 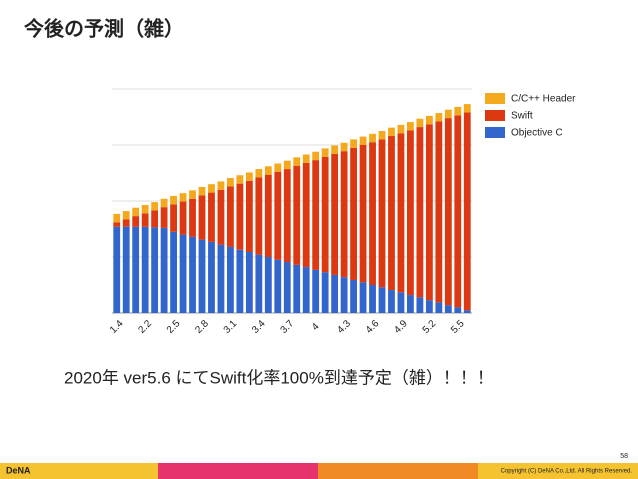 I want to click on legend-label: C/C++ Header, so click(x=543, y=99).